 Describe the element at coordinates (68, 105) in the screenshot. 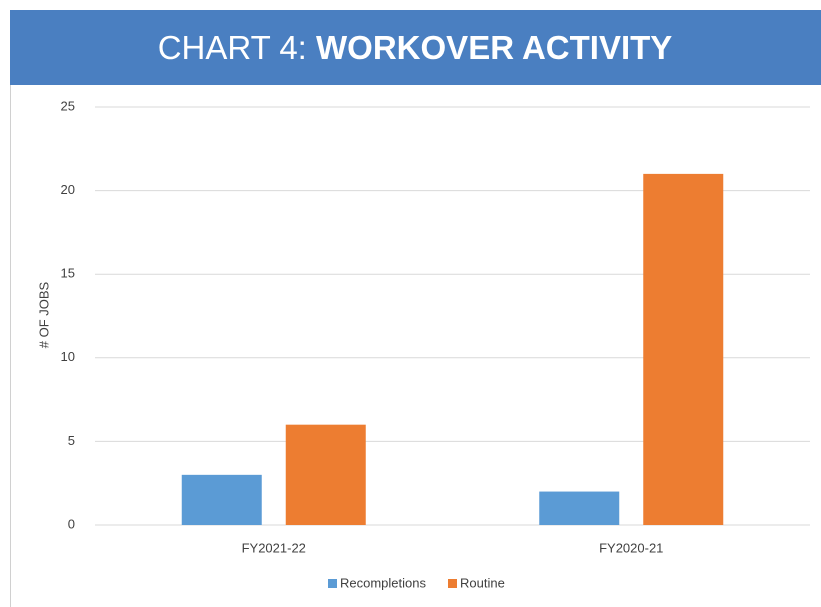

I see `y-tick-label: 25` at that location.